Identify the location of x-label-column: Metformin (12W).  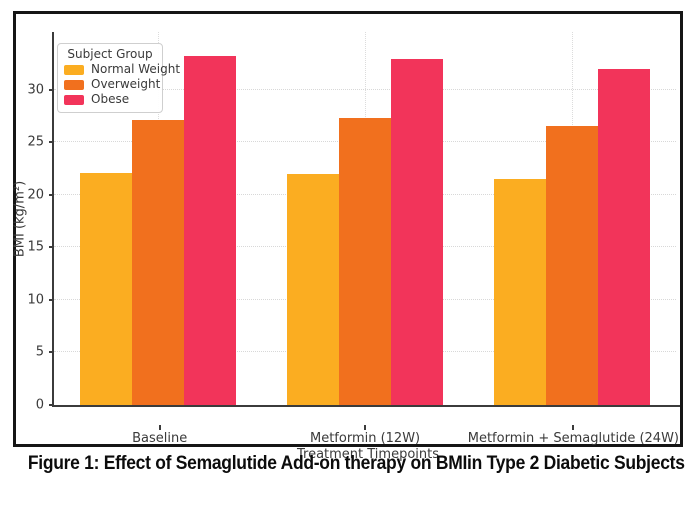
(364, 435).